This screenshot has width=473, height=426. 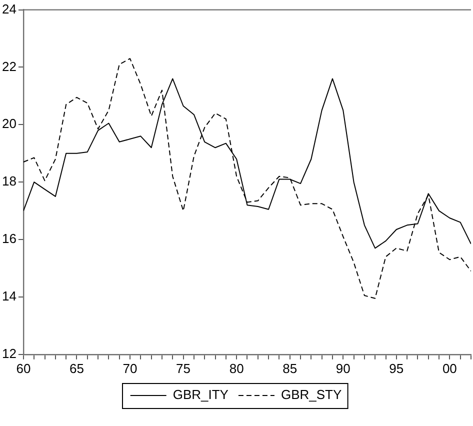 What do you see at coordinates (290, 368) in the screenshot?
I see `x-tick-label: 85` at bounding box center [290, 368].